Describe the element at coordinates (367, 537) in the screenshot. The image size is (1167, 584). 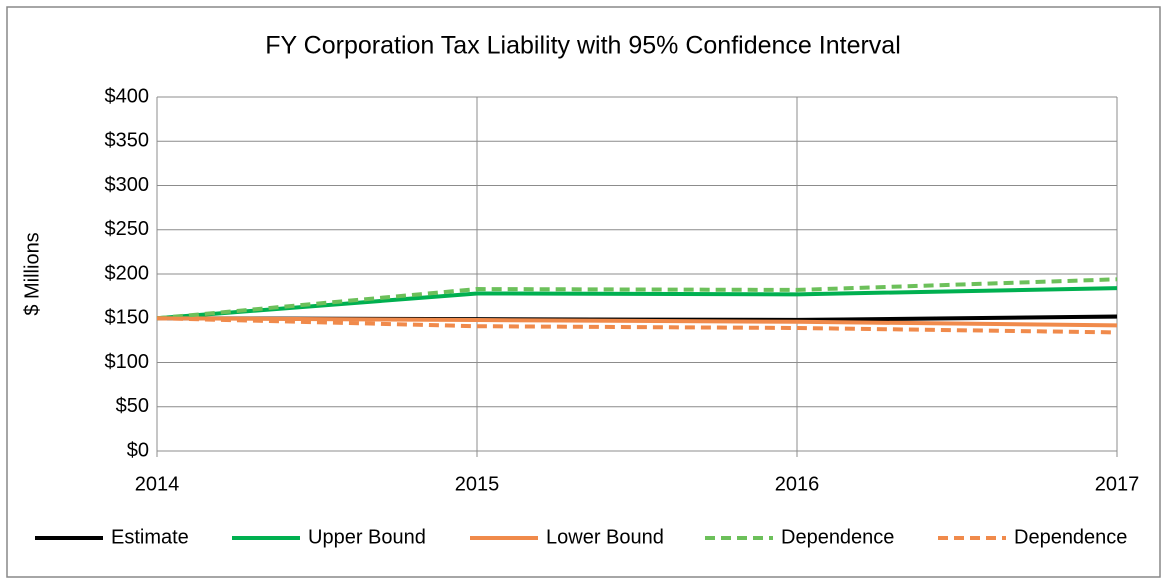
I see `legend-label: Upper Bound` at that location.